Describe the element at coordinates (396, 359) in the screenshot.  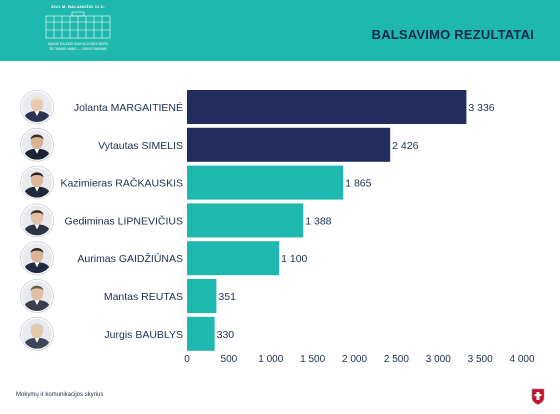
I see `x-tick-label: 2 500` at that location.